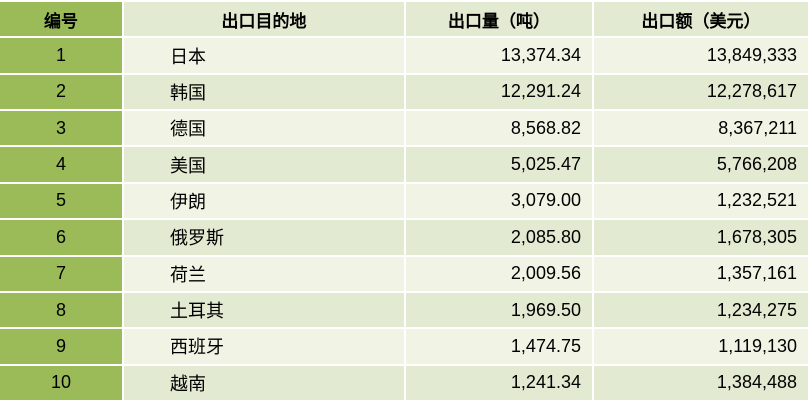  What do you see at coordinates (701, 201) in the screenshot?
I see `value-cell: 1,232,521` at bounding box center [701, 201].